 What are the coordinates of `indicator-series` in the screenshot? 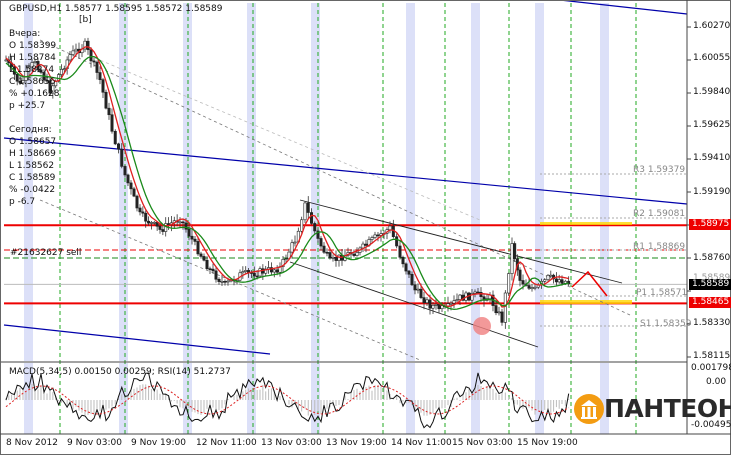 It's located at (287, 400).